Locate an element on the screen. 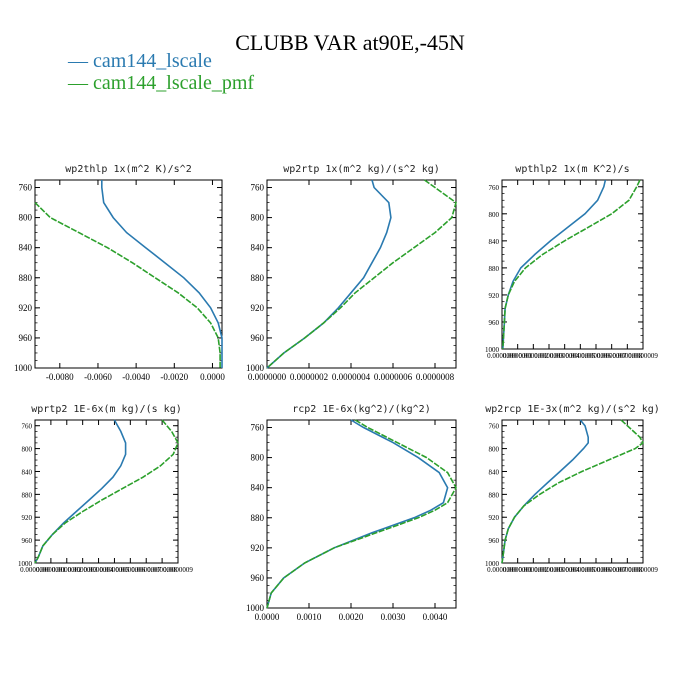  y-tick-label-6-5: 960 is located at coordinates (494, 541).